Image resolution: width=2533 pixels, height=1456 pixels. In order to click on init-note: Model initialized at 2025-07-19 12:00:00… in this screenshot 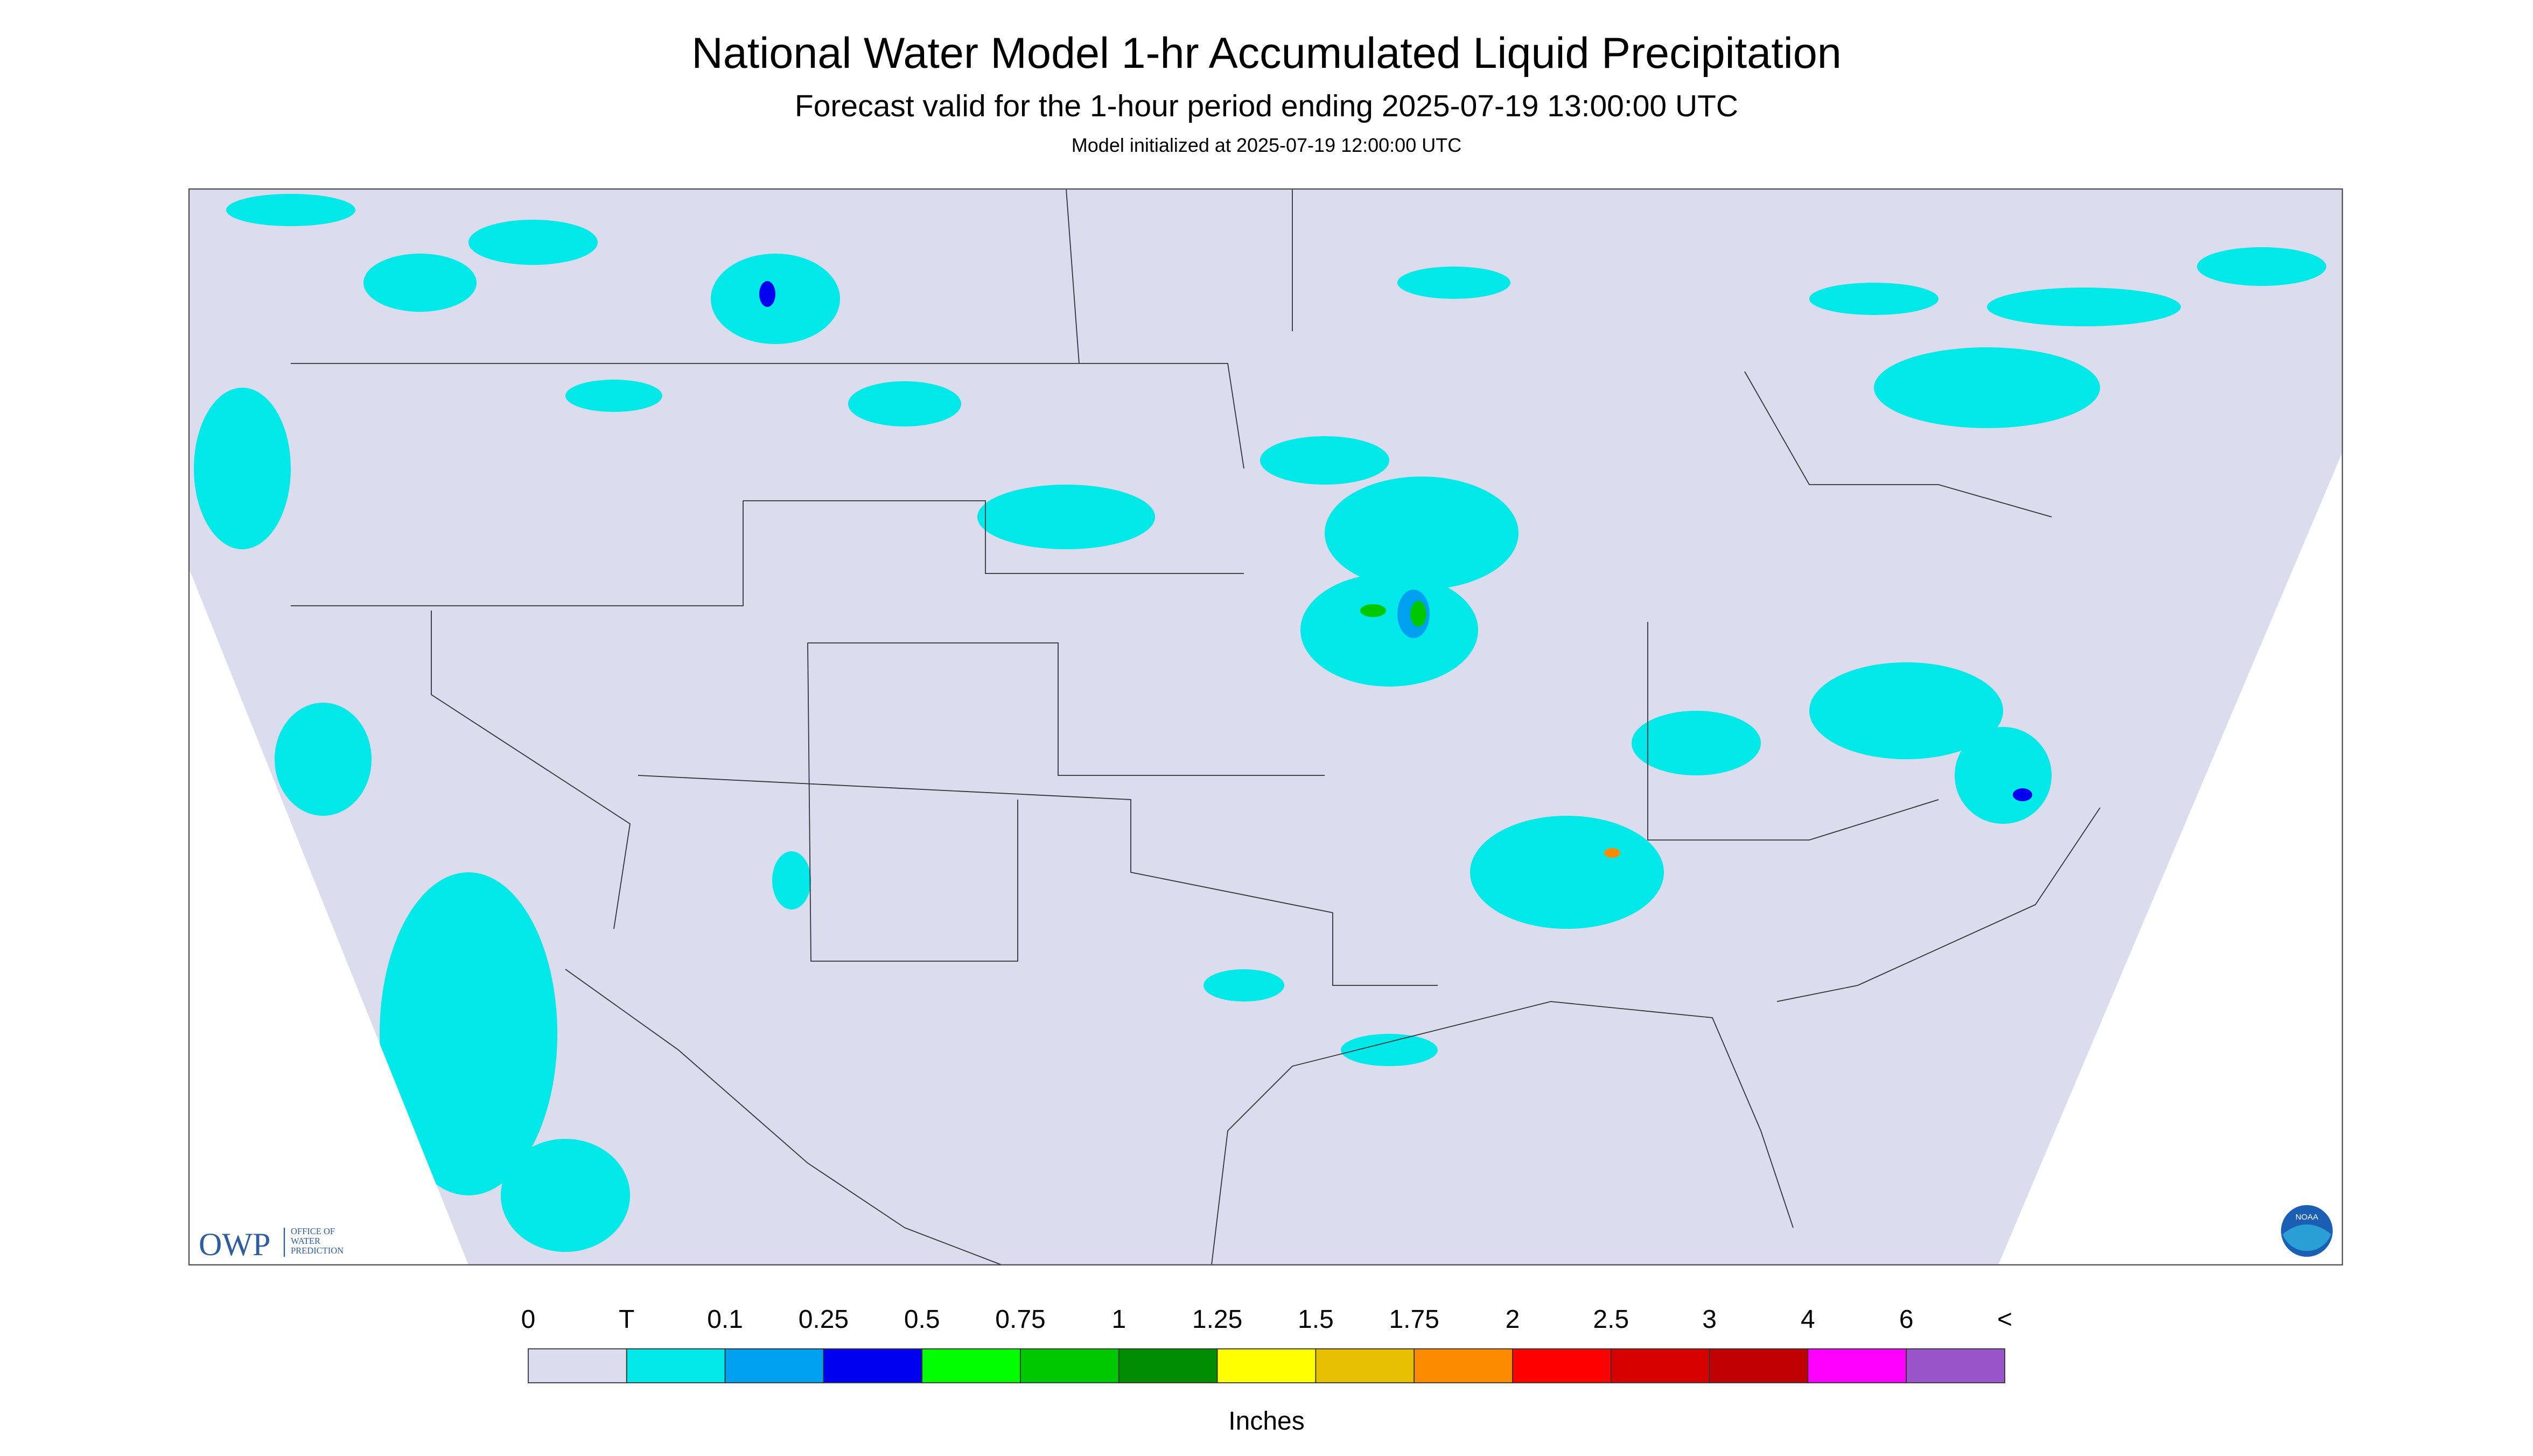, I will do `click(1266, 145)`.